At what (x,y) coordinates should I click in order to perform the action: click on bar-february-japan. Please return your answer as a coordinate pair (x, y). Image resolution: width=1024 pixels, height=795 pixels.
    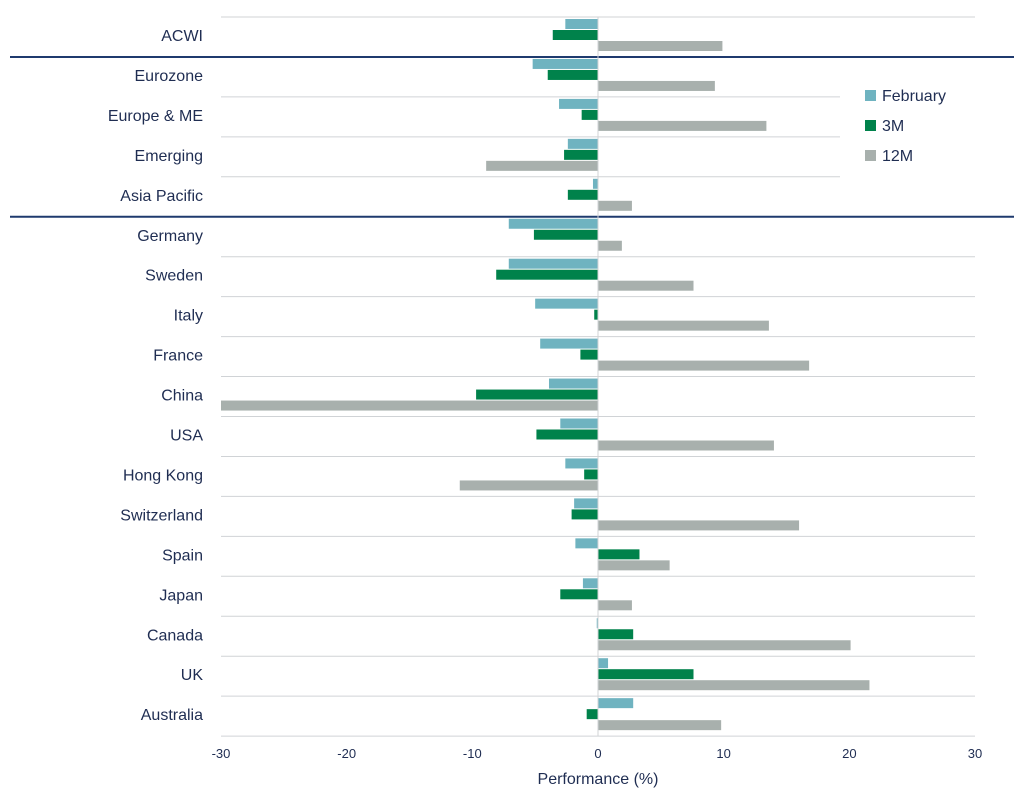
    Looking at the image, I should click on (590, 583).